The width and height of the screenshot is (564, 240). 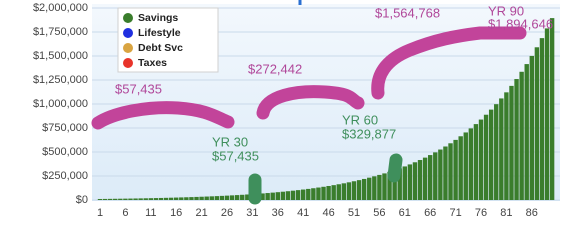 I want to click on y-tick-label: $1,750,000, so click(x=60, y=32).